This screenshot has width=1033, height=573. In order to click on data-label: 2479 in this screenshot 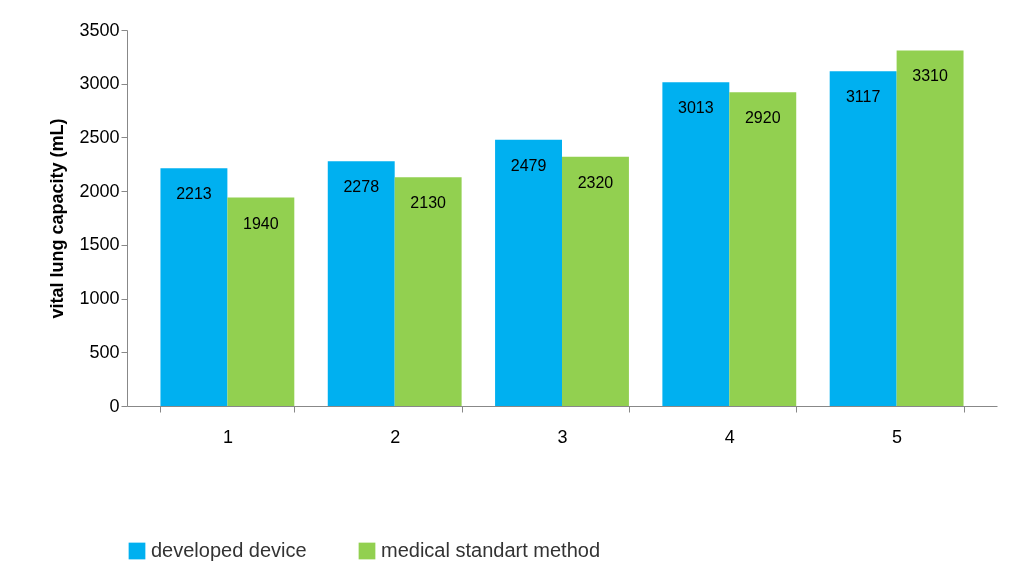, I will do `click(528, 165)`.